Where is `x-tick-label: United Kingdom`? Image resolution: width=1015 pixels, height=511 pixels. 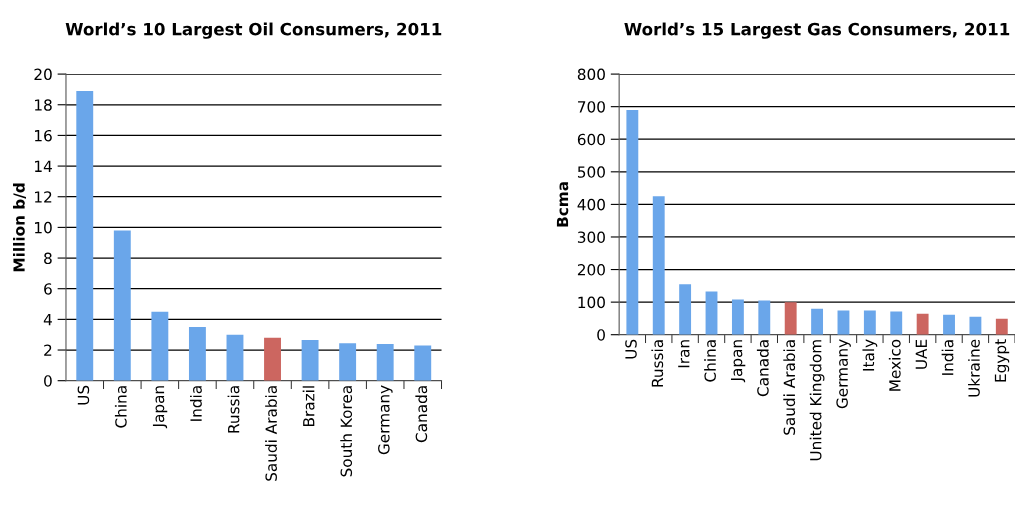
x-tick-label: United Kingdom is located at coordinates (817, 400).